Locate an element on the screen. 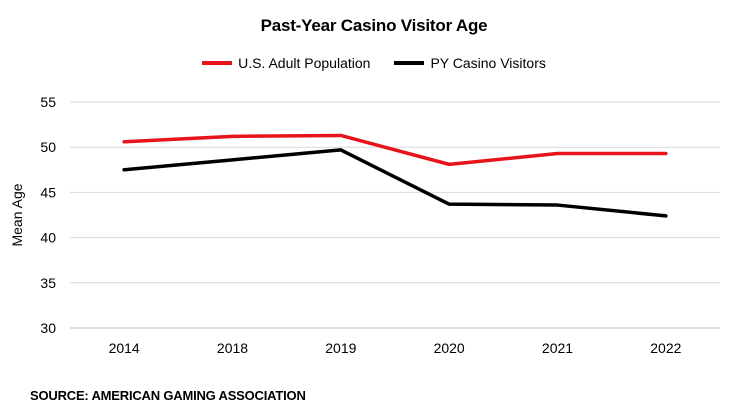 The height and width of the screenshot is (420, 748). y-axis-label: Mean Age is located at coordinates (17, 214).